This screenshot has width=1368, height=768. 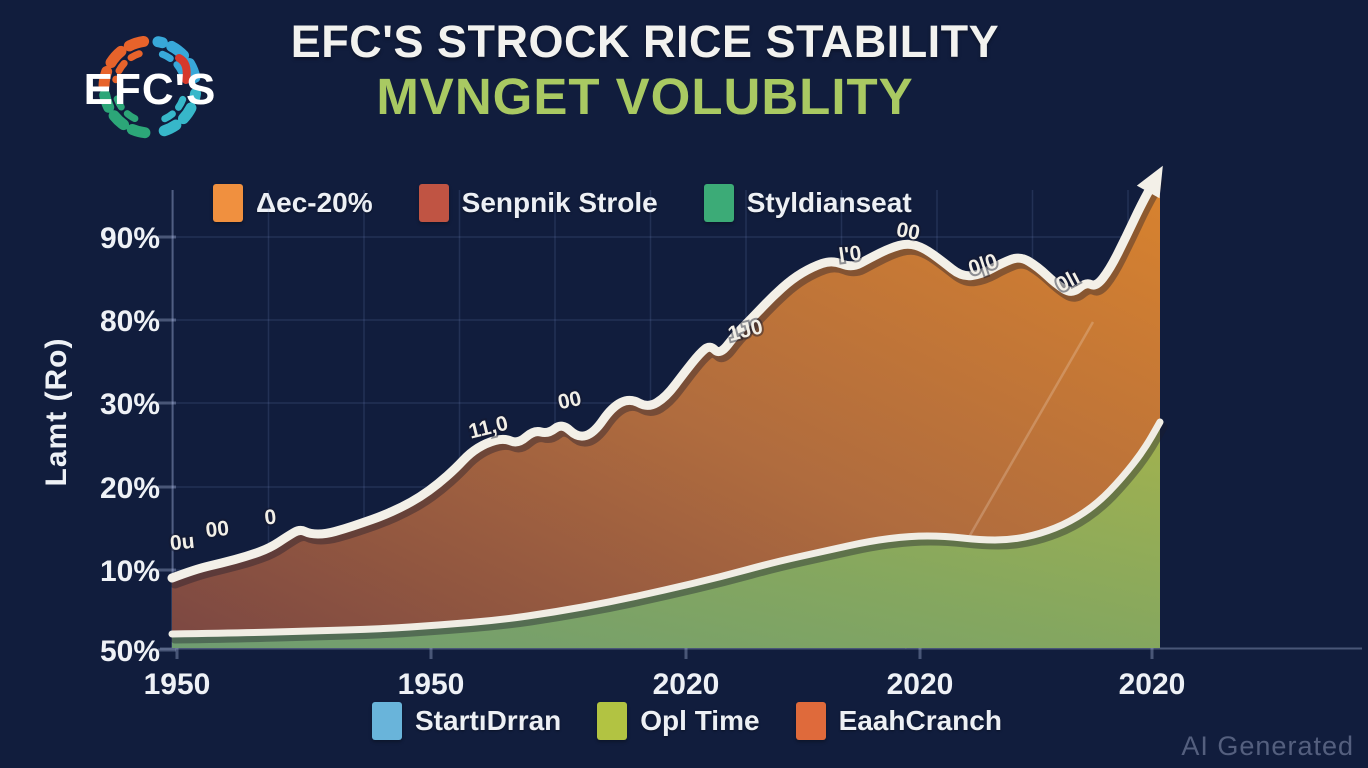 What do you see at coordinates (1149, 182) in the screenshot?
I see `trend-arrow-icon` at bounding box center [1149, 182].